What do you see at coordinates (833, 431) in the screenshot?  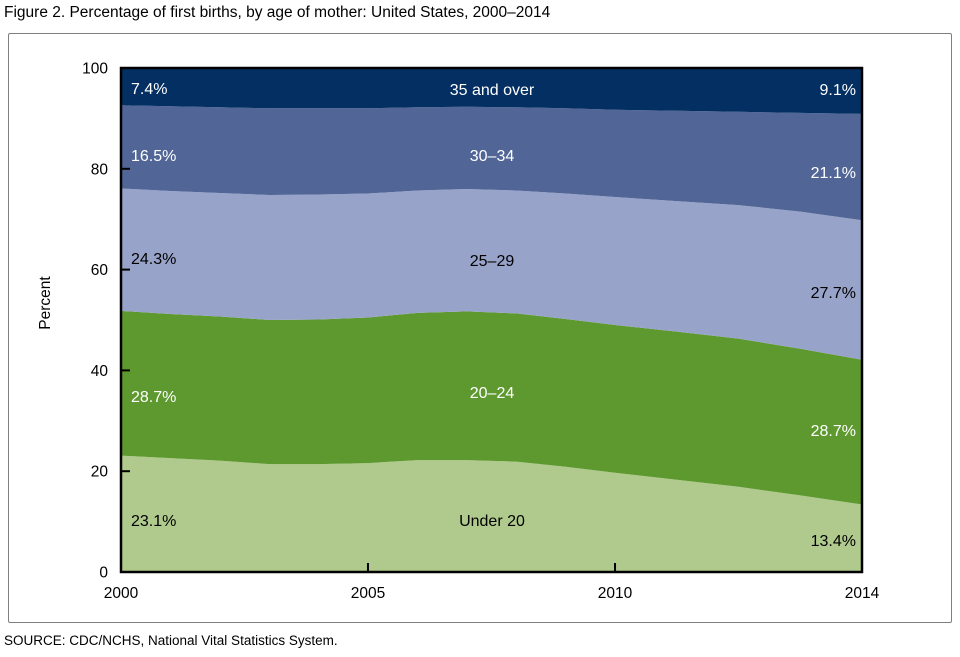 I see `value-label-2014-20-24: 28.7%` at bounding box center [833, 431].